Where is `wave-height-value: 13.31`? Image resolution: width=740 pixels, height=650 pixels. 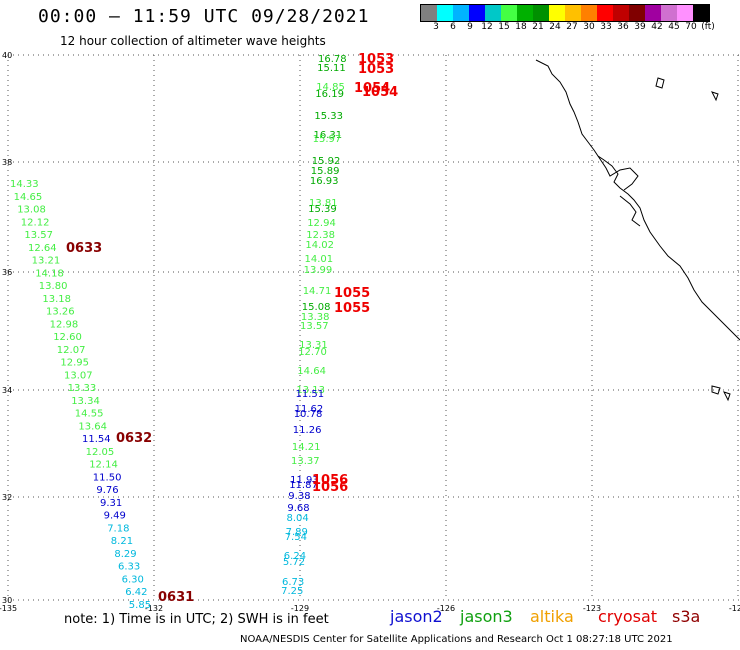
wave-height-value: 13.31 is located at coordinates (313, 345).